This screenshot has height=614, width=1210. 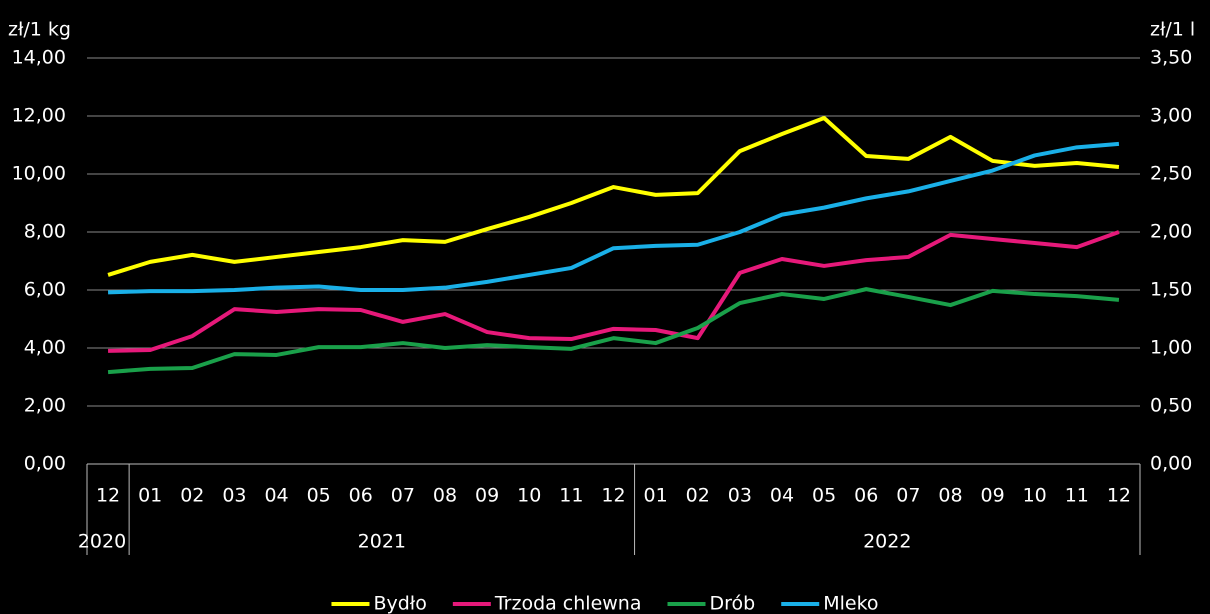 I want to click on legend-label: Mleko, so click(x=850, y=603).